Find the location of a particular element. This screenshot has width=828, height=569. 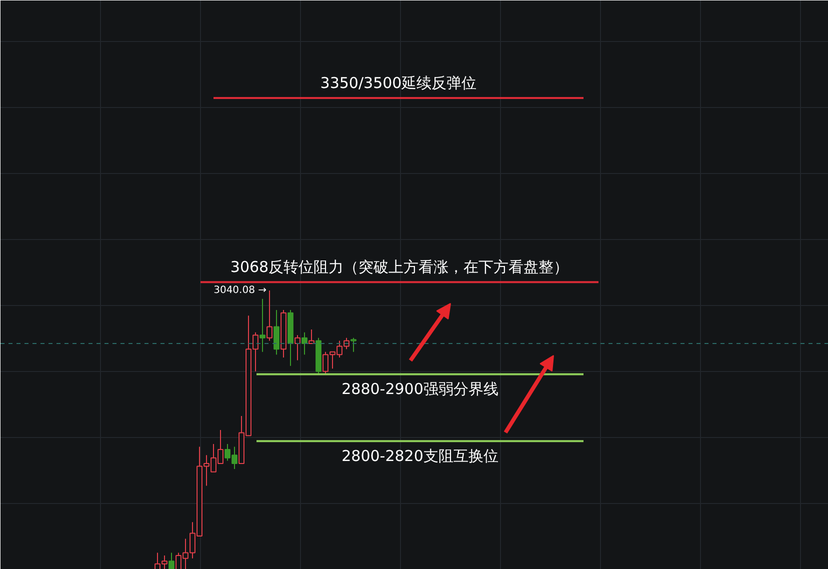

annotation: 3040.08 → is located at coordinates (240, 290).